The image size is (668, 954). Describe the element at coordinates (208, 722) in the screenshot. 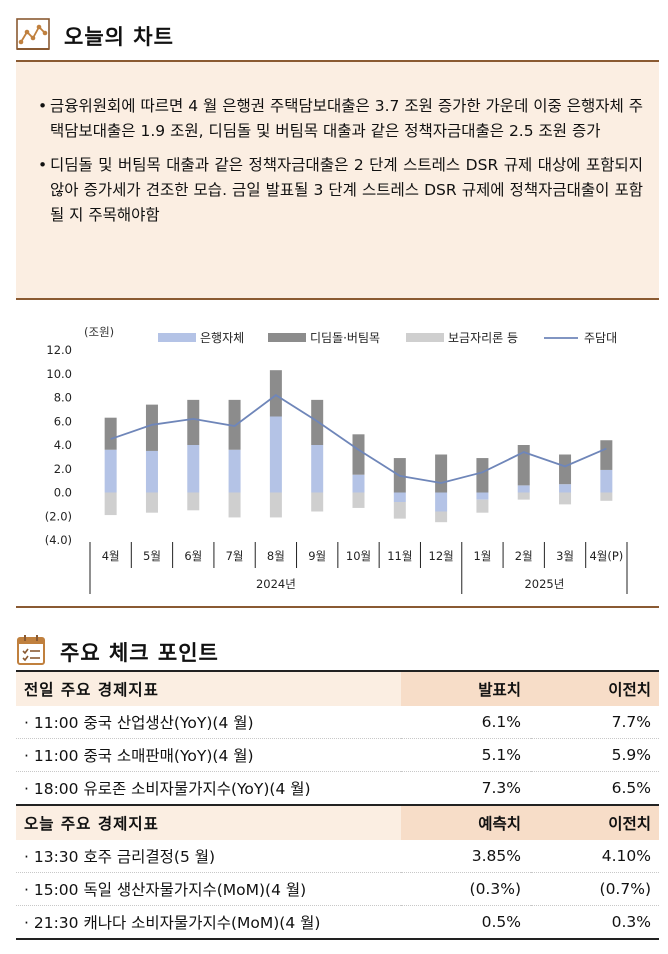

I see `indicator-name: · 11:00 중국 산업생산(YoY)(4 월)` at that location.